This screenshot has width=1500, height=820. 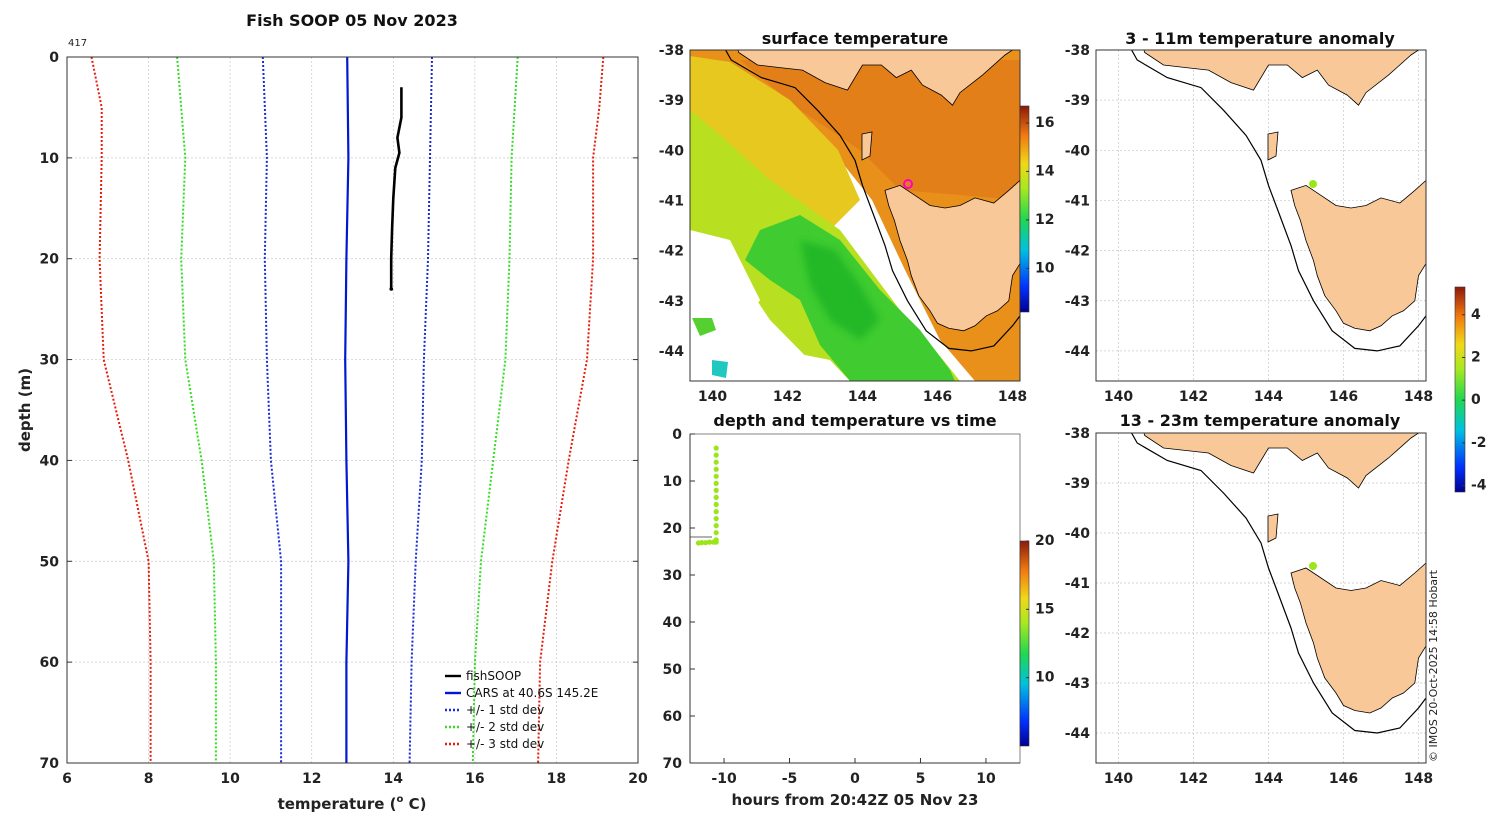 What do you see at coordinates (862, 397) in the screenshot?
I see `sst-xtick: 144` at bounding box center [862, 397].